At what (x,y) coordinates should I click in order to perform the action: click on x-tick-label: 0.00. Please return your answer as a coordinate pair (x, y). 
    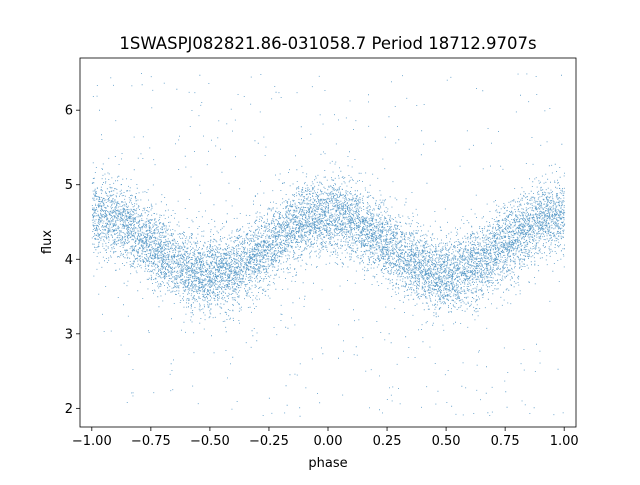
    Looking at the image, I should click on (328, 441).